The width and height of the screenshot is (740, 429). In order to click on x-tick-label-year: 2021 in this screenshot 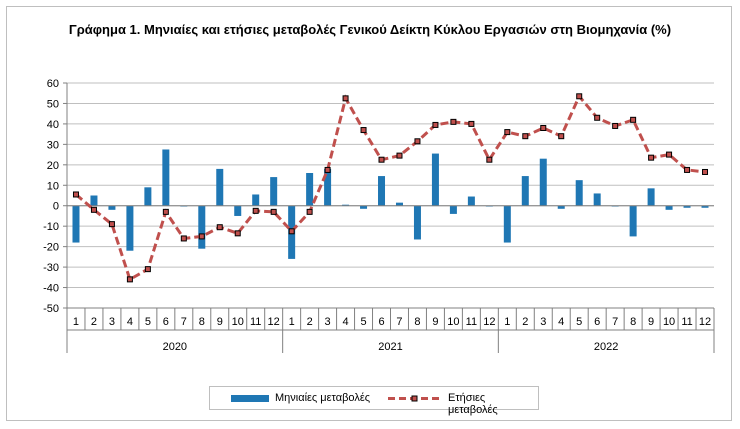, I will do `click(390, 347)`.